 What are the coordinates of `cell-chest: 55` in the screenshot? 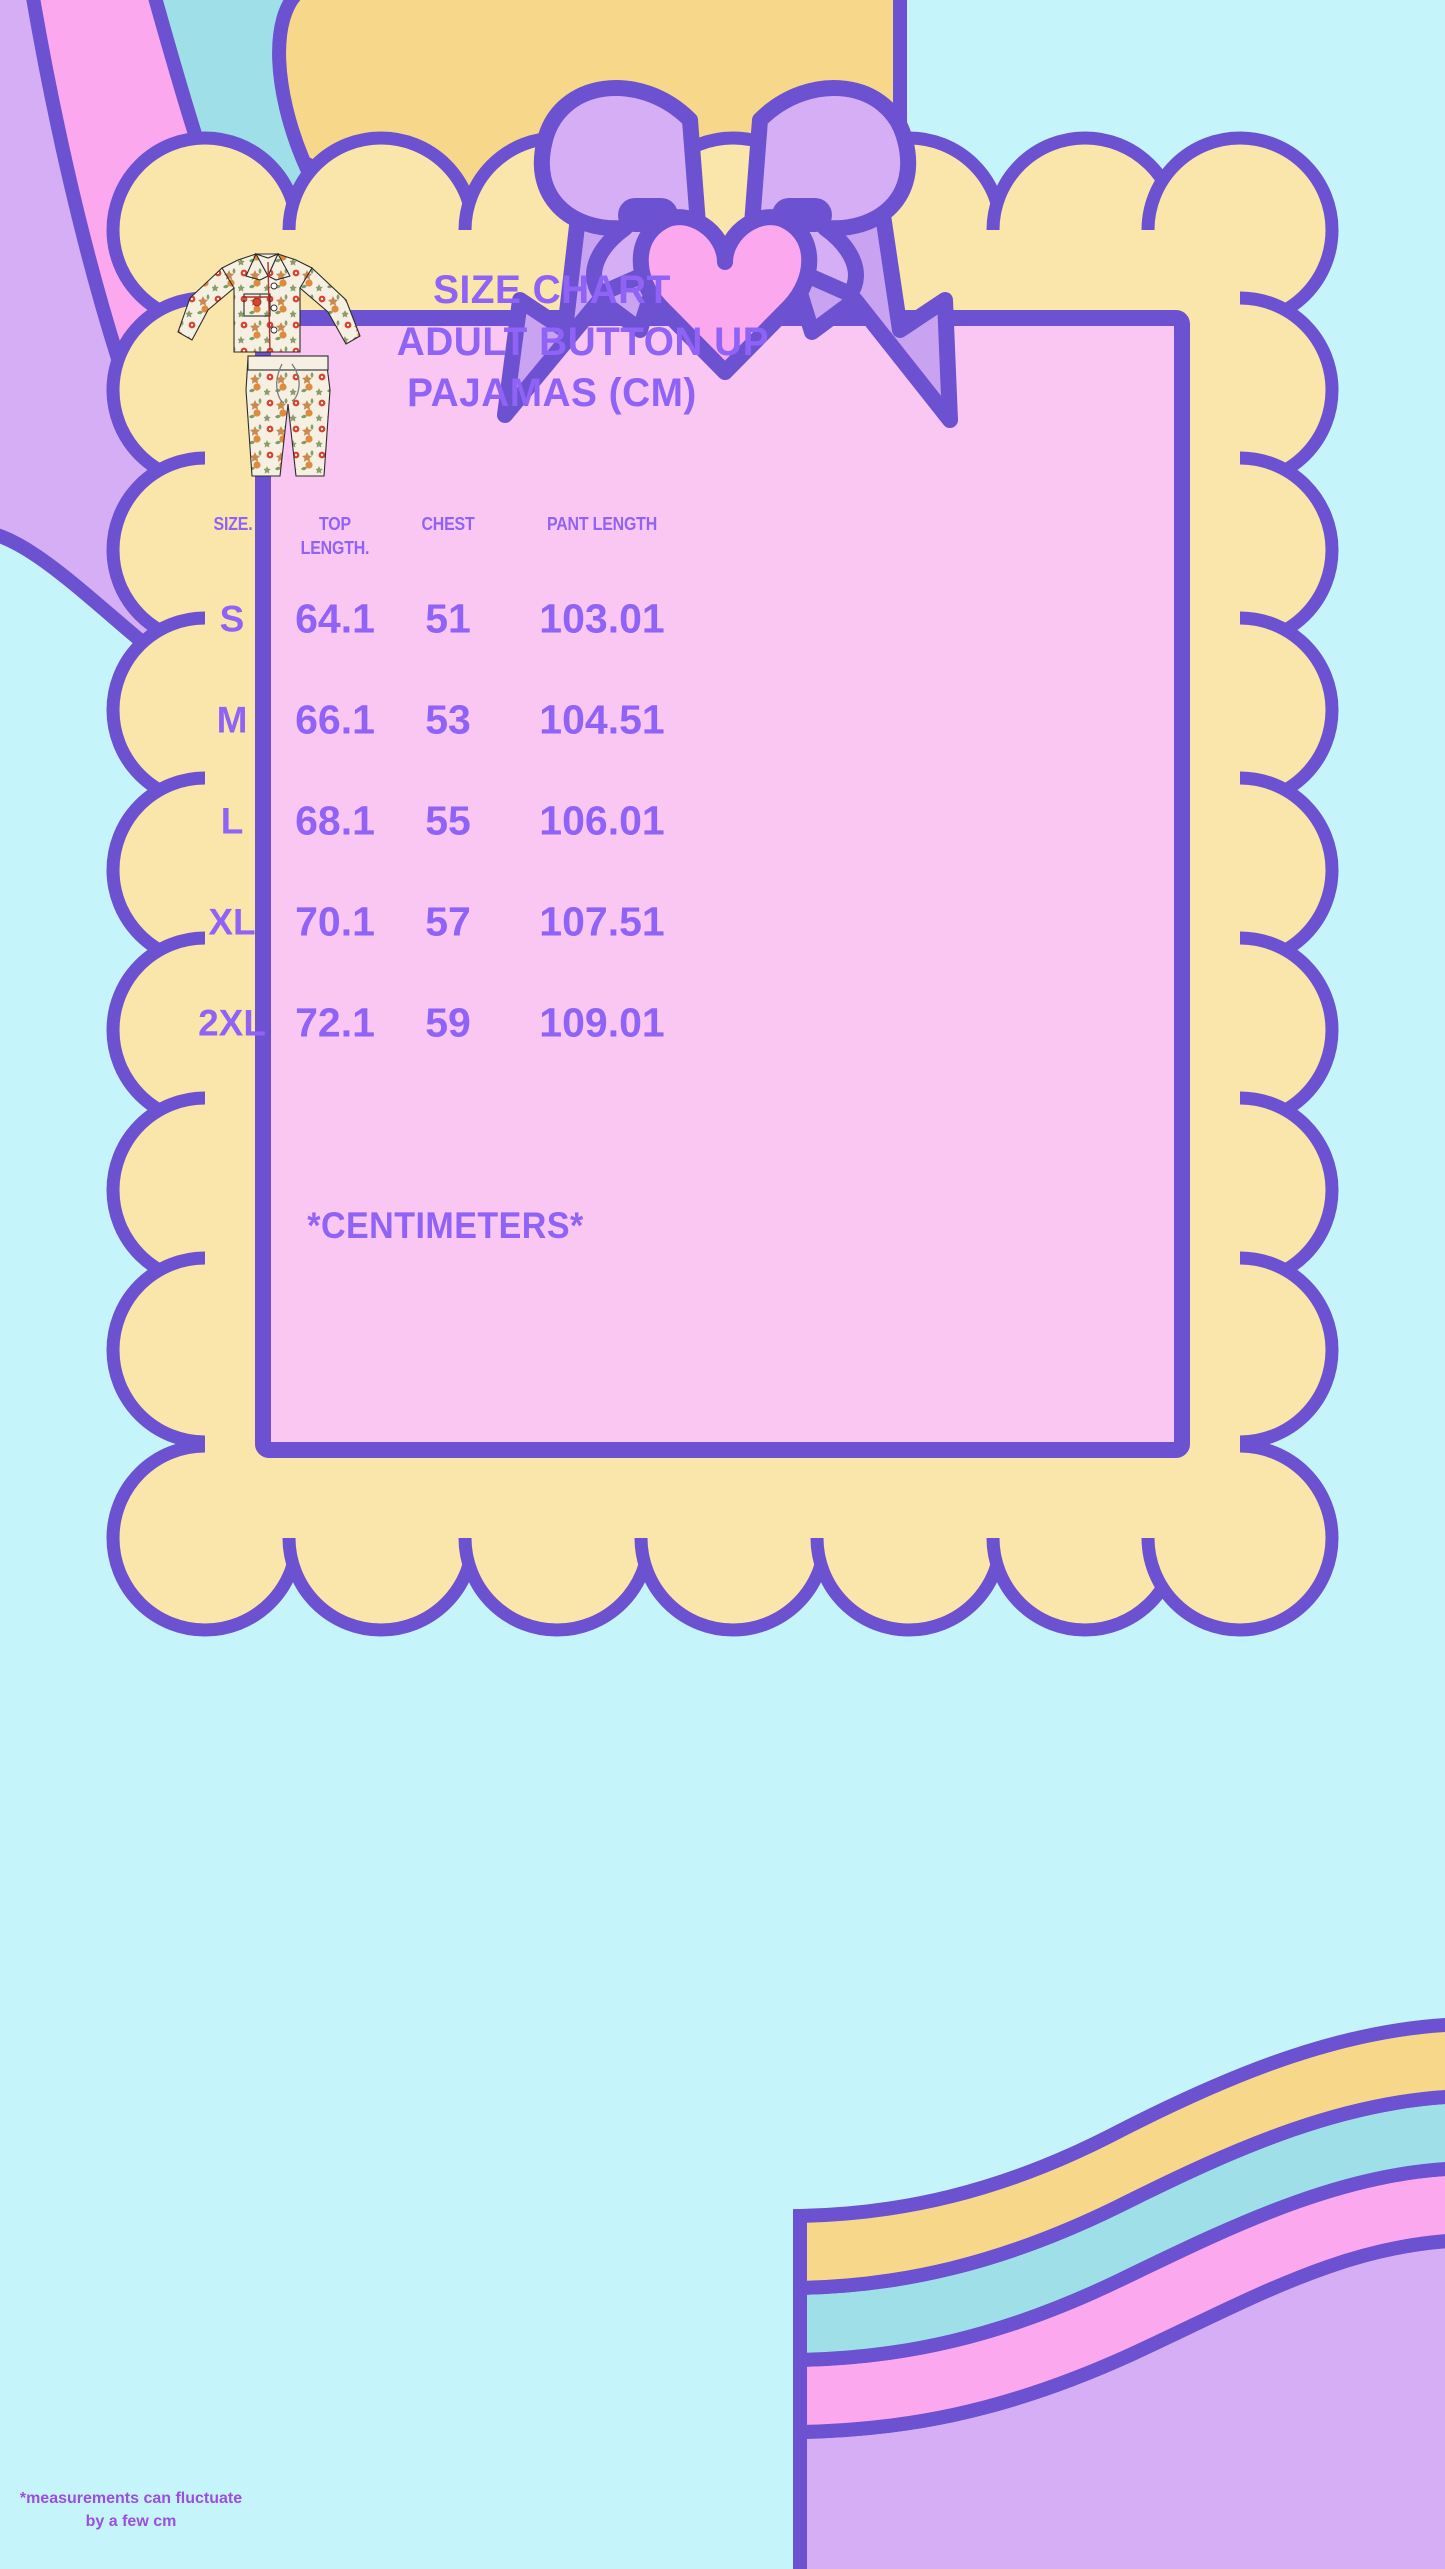 It's located at (448, 820).